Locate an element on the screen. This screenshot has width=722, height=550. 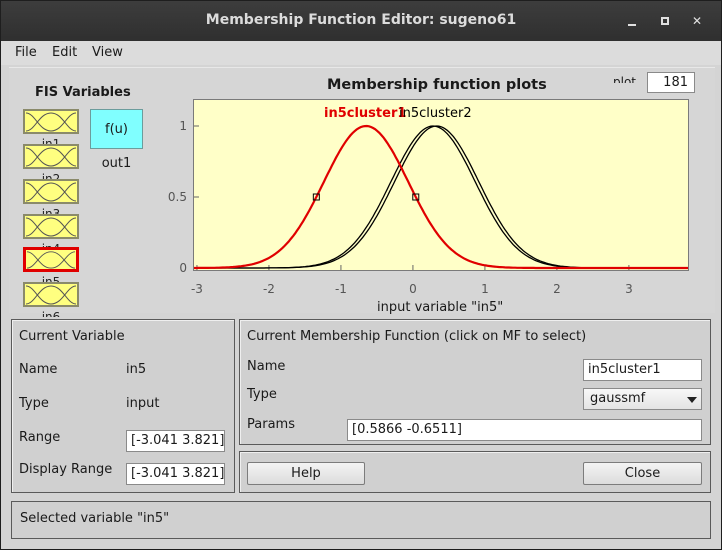
mf-type-label: Type is located at coordinates (262, 394).